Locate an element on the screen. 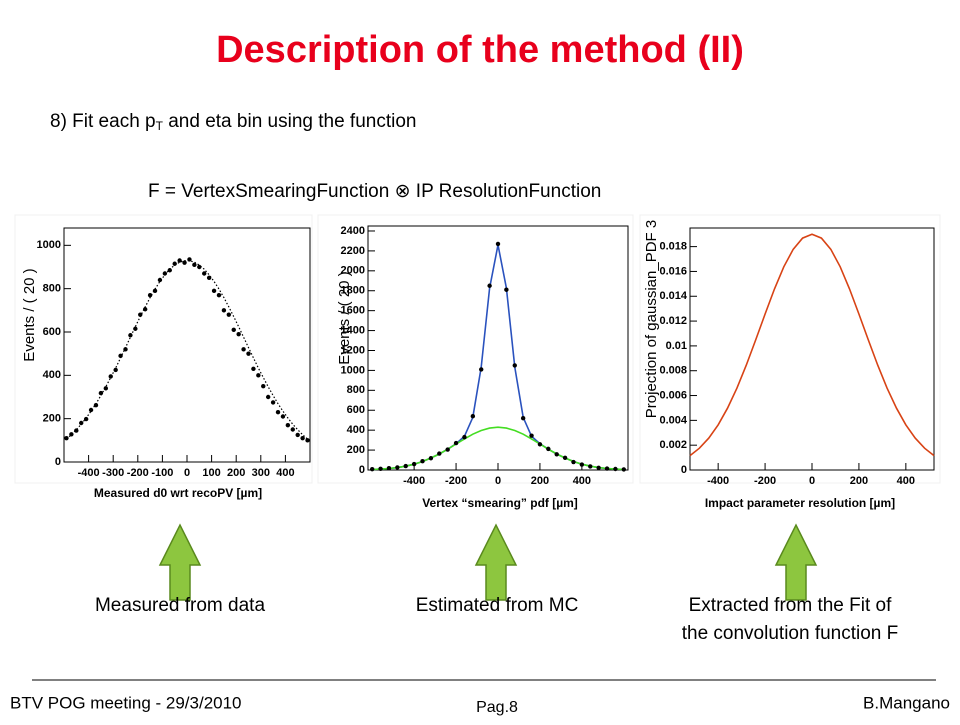 The width and height of the screenshot is (960, 725). y-tick-label: 0.002 is located at coordinates (673, 445).